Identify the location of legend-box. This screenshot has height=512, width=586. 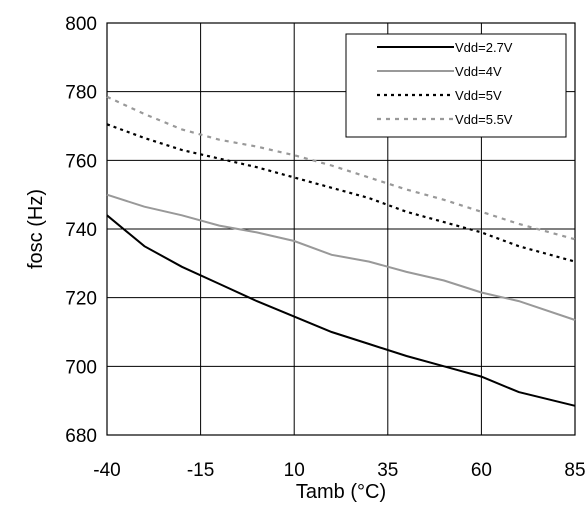
(456, 85).